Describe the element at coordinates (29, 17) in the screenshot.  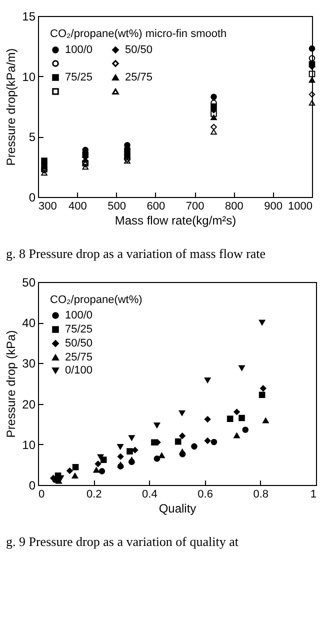
I see `y-tick-label: 15` at that location.